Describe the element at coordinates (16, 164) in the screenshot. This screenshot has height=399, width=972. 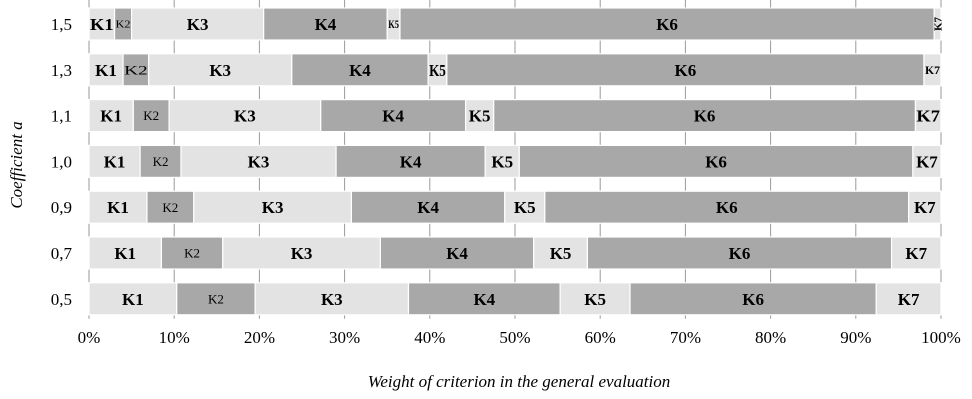
I see `y-axis-title: Coefficient a` at that location.